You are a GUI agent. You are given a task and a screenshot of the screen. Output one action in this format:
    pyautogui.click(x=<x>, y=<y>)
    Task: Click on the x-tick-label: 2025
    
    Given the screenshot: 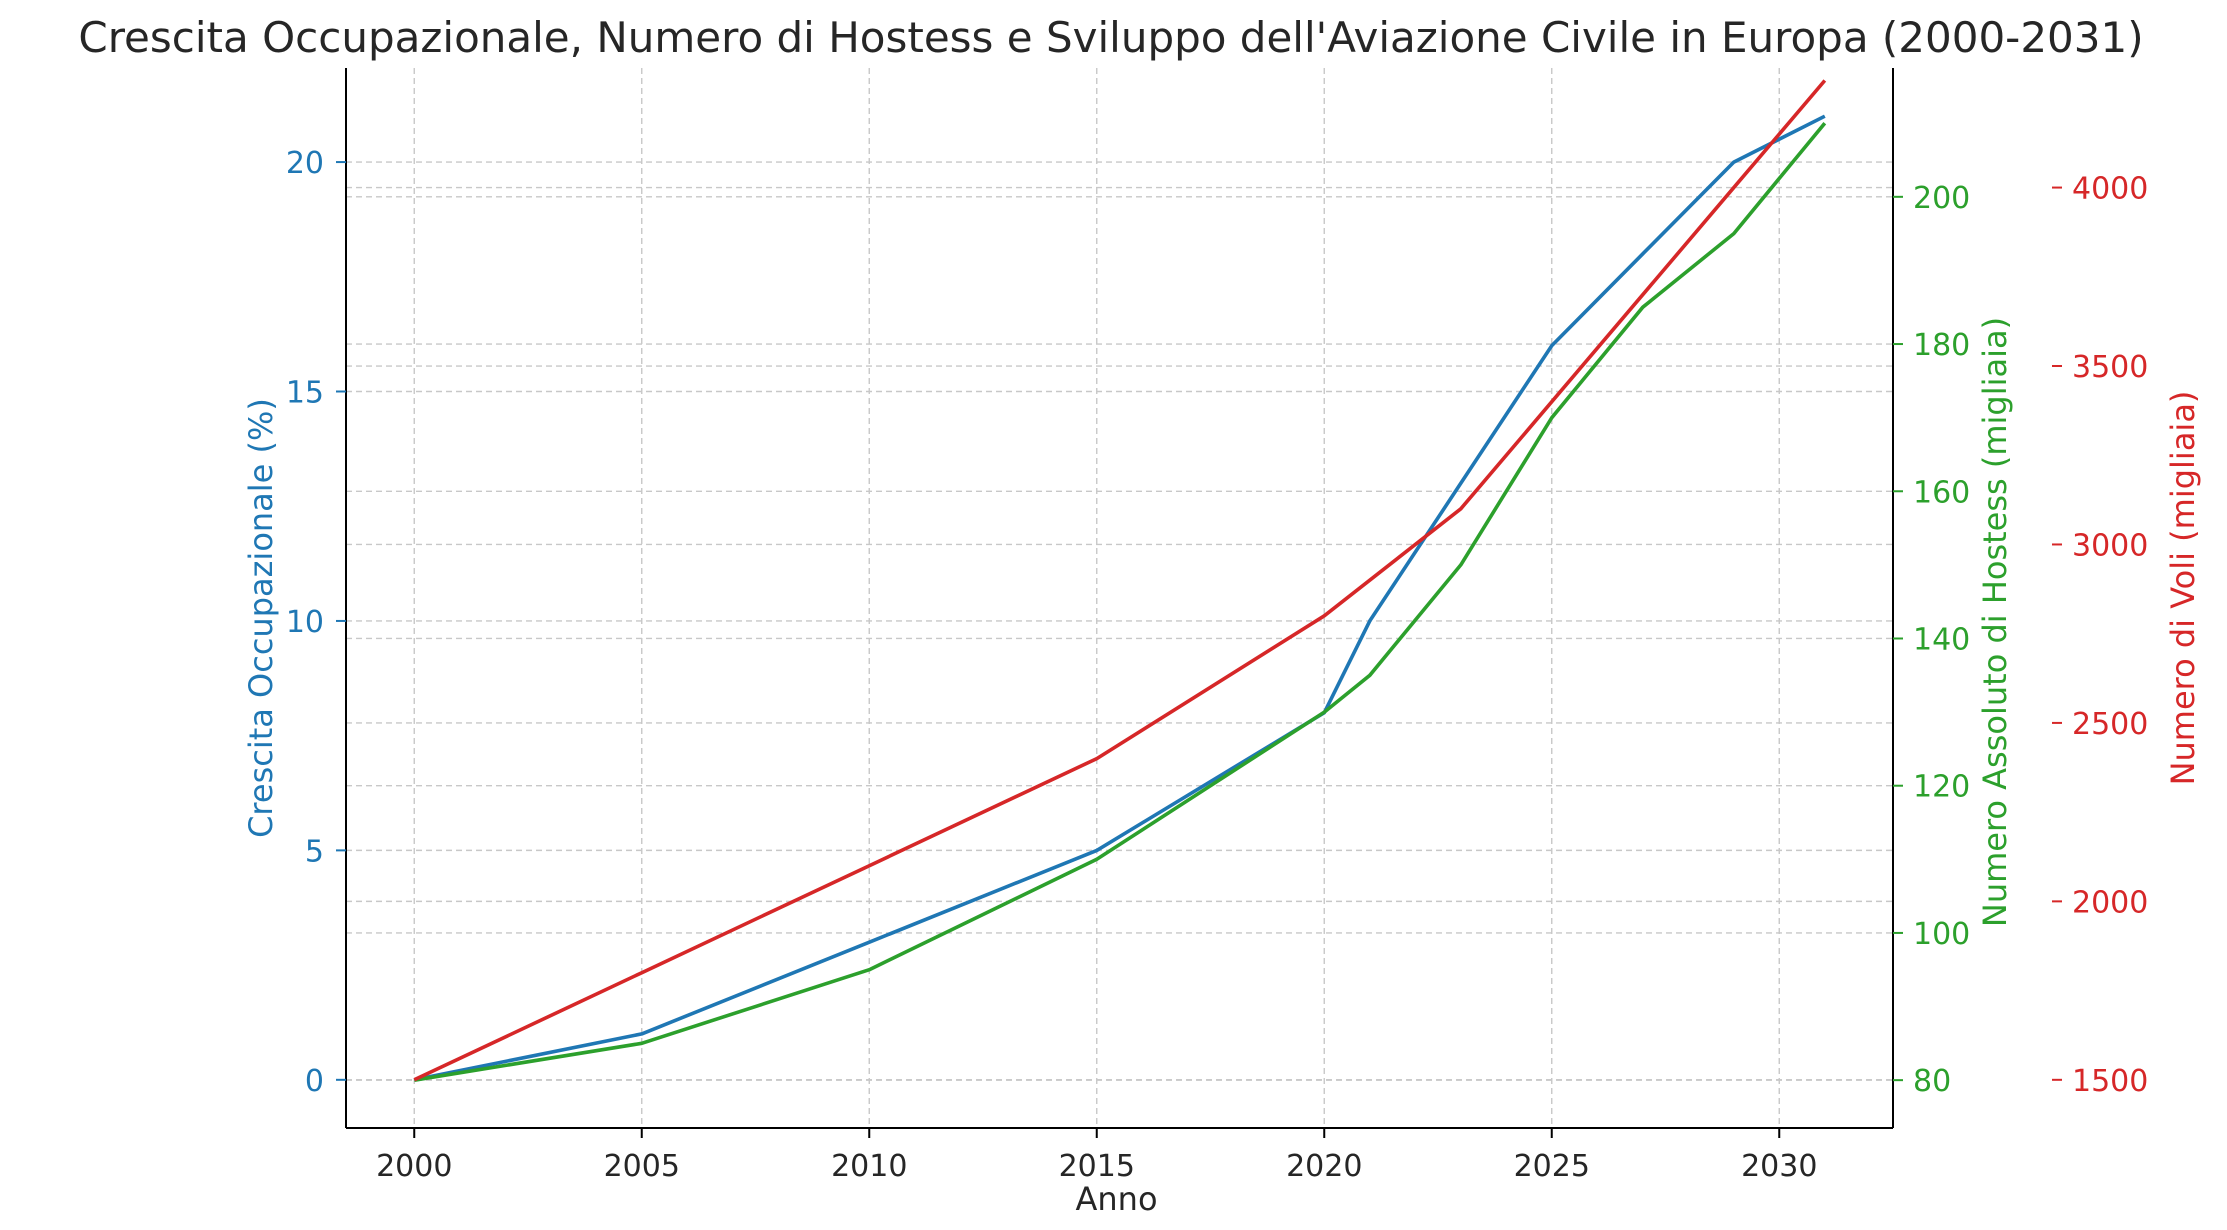 What is the action you would take?
    pyautogui.click(x=1552, y=1166)
    